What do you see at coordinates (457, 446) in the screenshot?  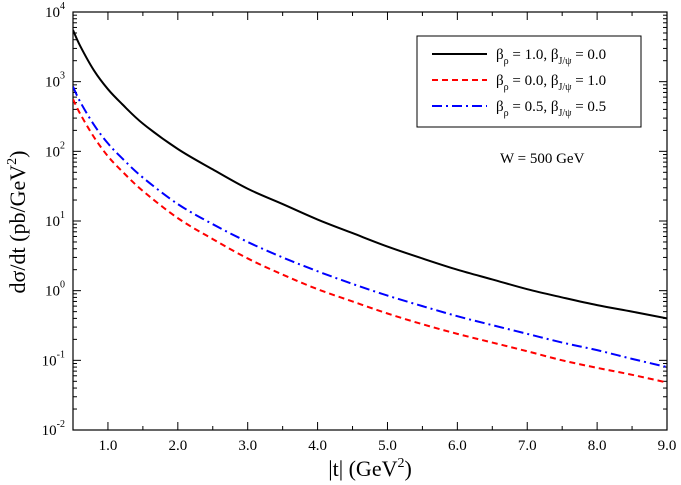 I see `x-tick-label: 6.0` at bounding box center [457, 446].